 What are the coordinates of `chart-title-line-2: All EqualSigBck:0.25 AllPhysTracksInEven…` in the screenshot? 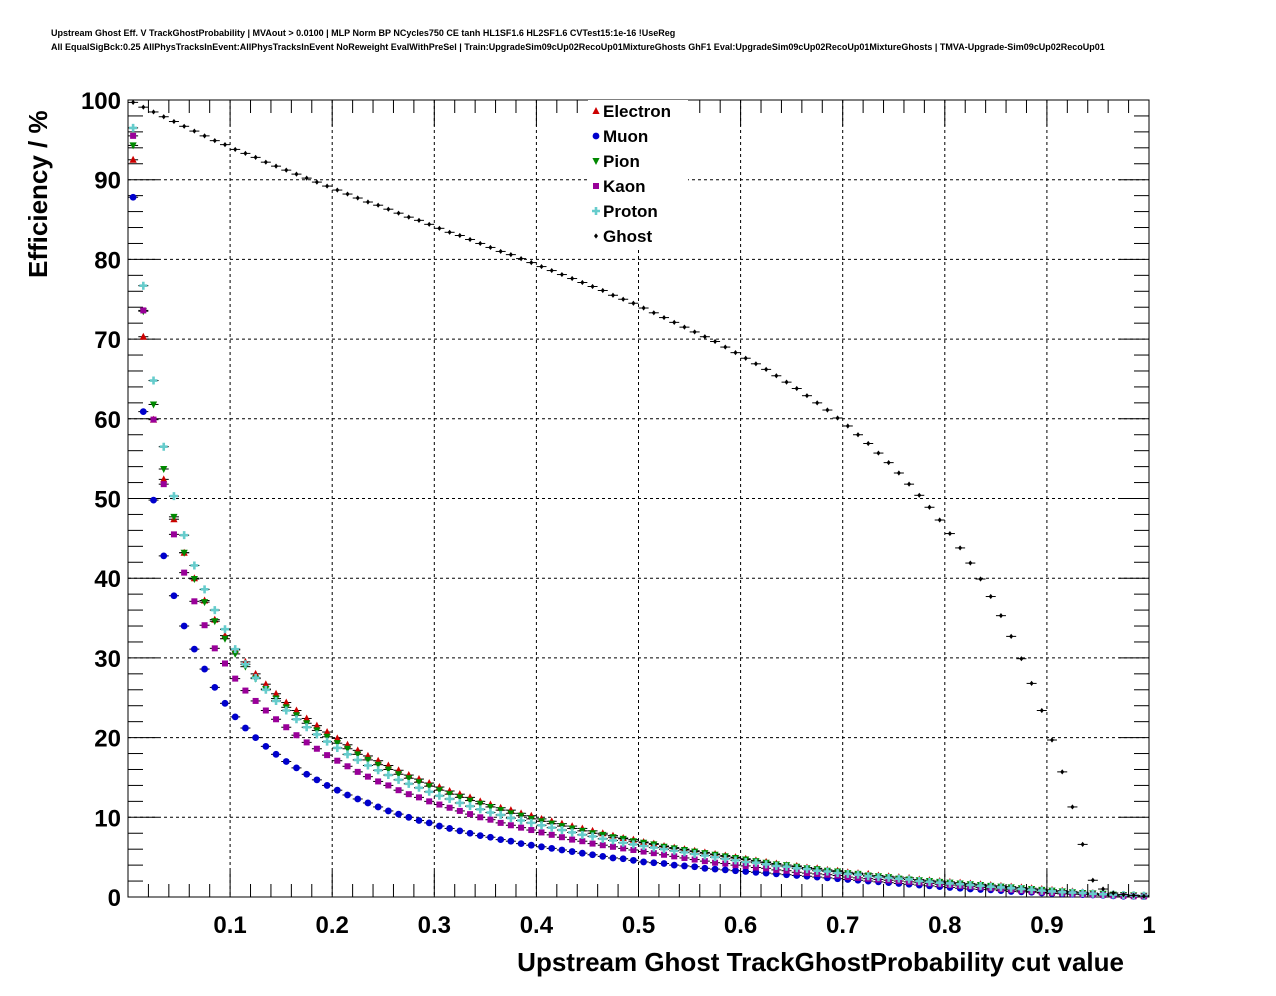 It's located at (578, 47).